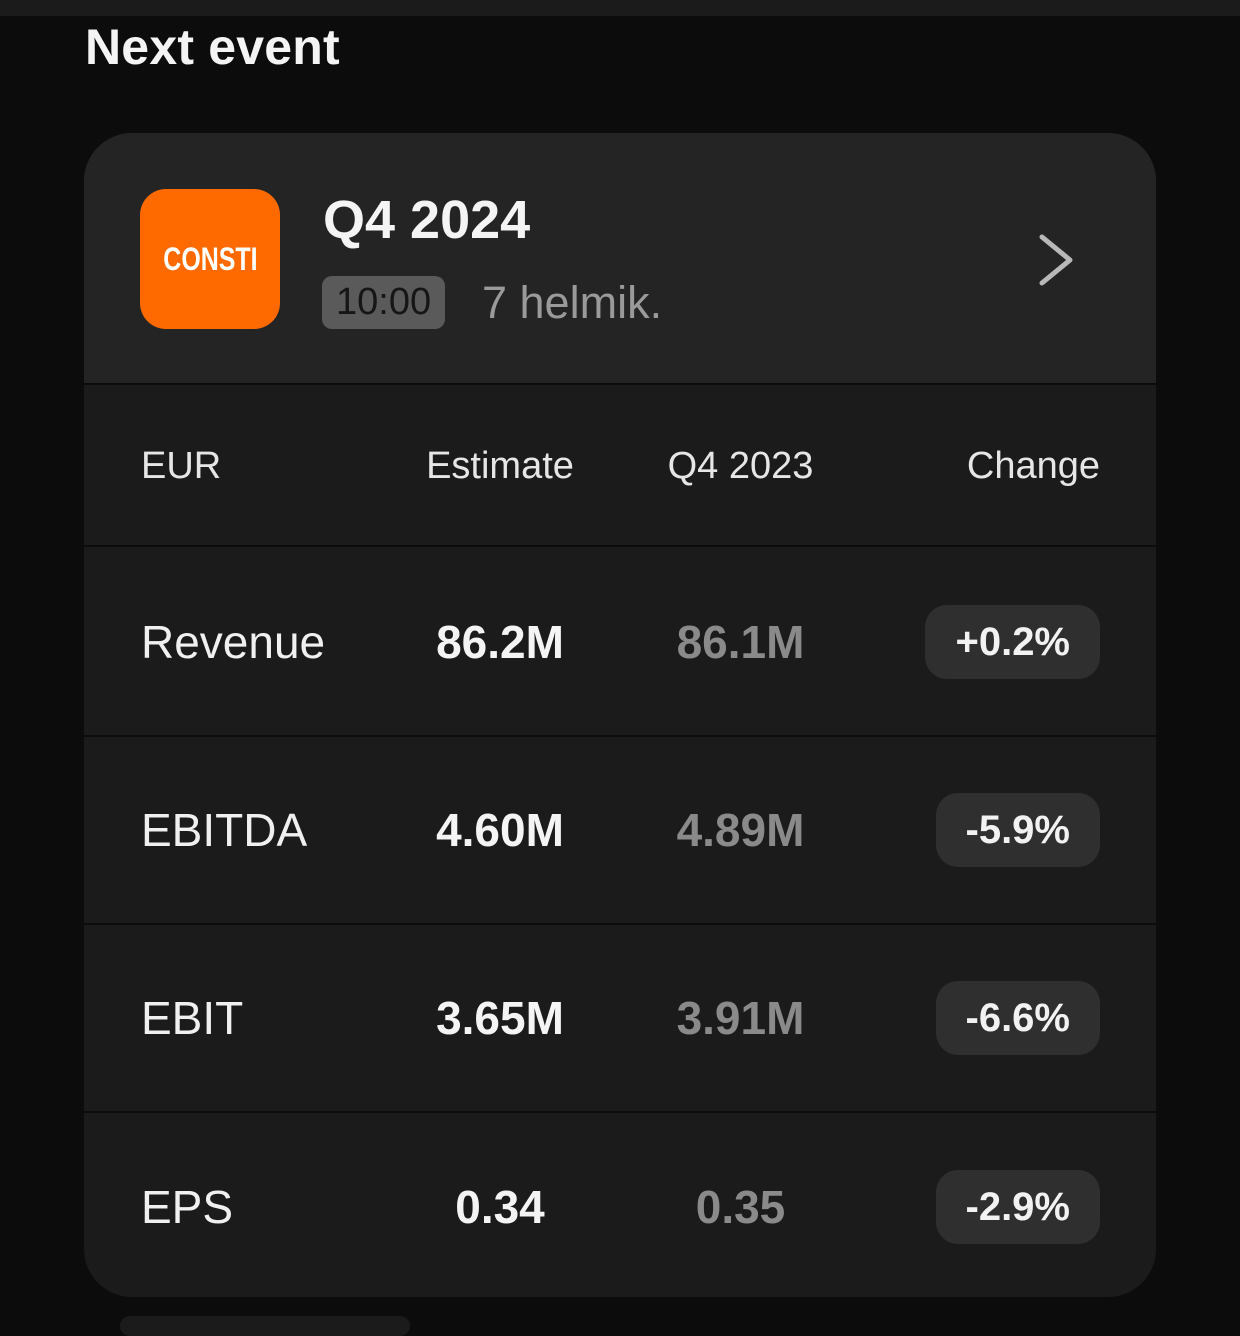  Describe the element at coordinates (620, 8) in the screenshot. I see `top-strip` at that location.